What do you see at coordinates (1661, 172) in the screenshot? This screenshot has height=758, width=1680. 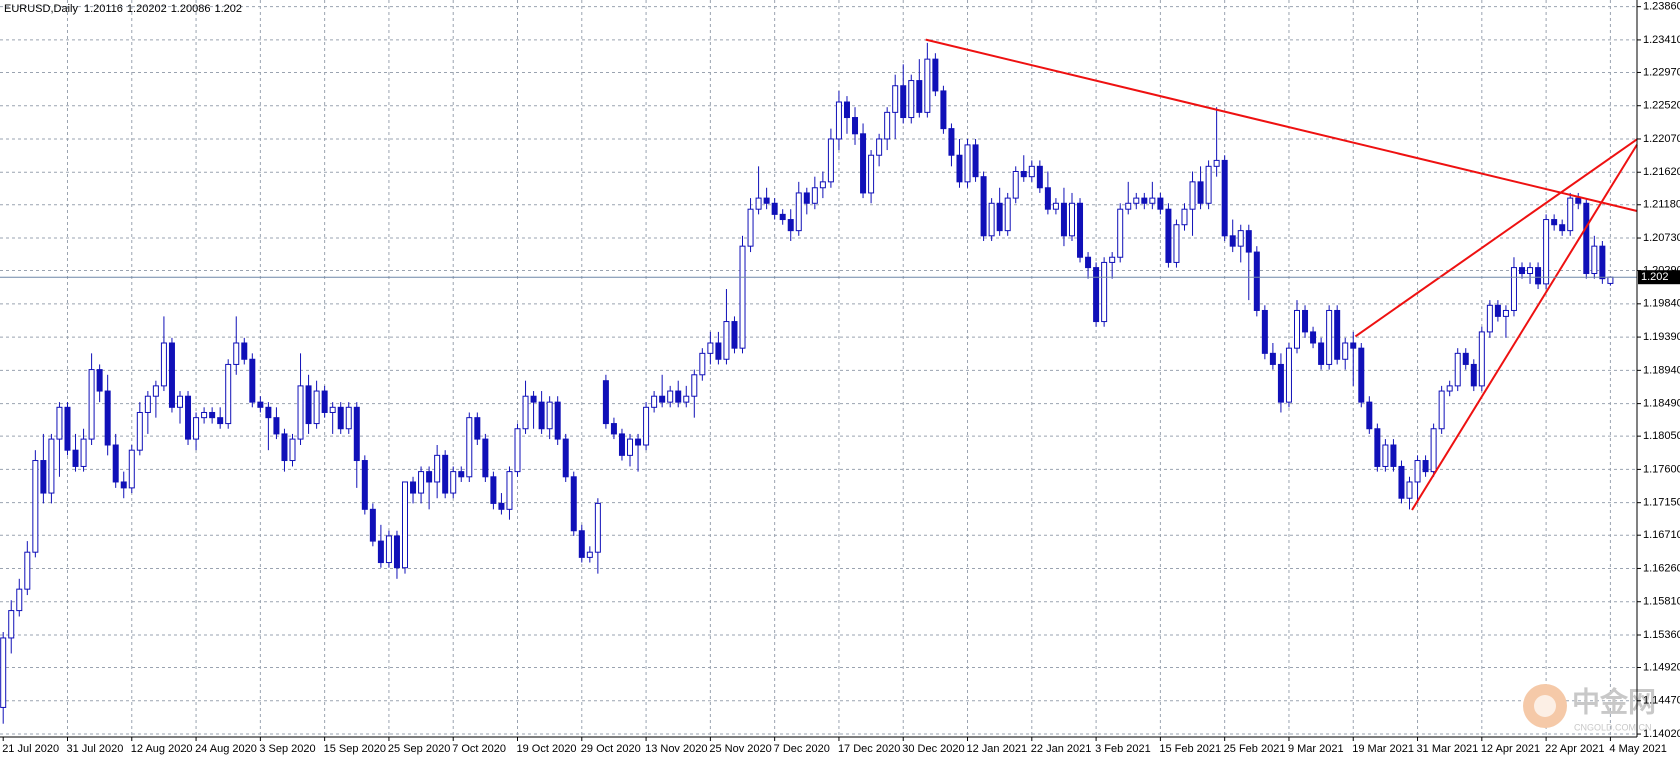 I see `y-tick-label: 1.21620` at bounding box center [1661, 172].